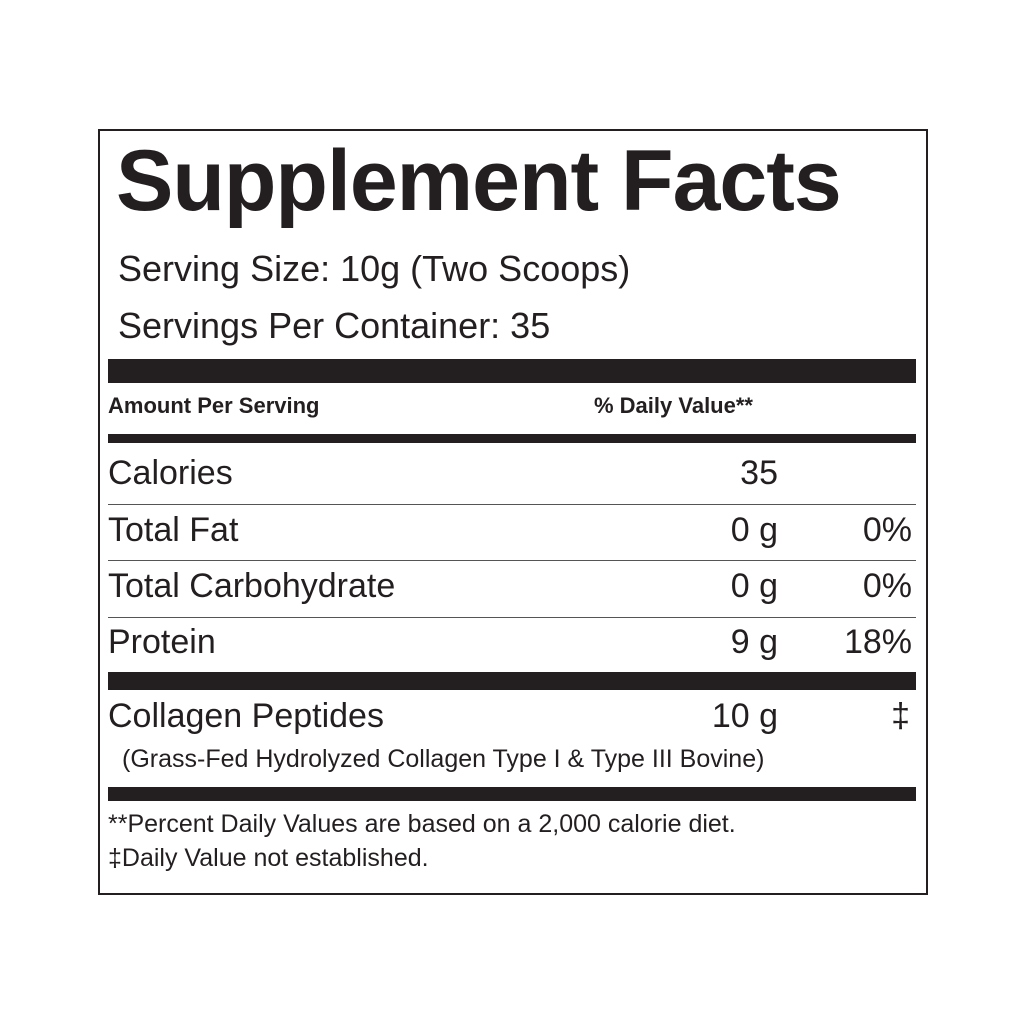  What do you see at coordinates (673, 405) in the screenshot?
I see `daily-value-header: % Daily Value**` at bounding box center [673, 405].